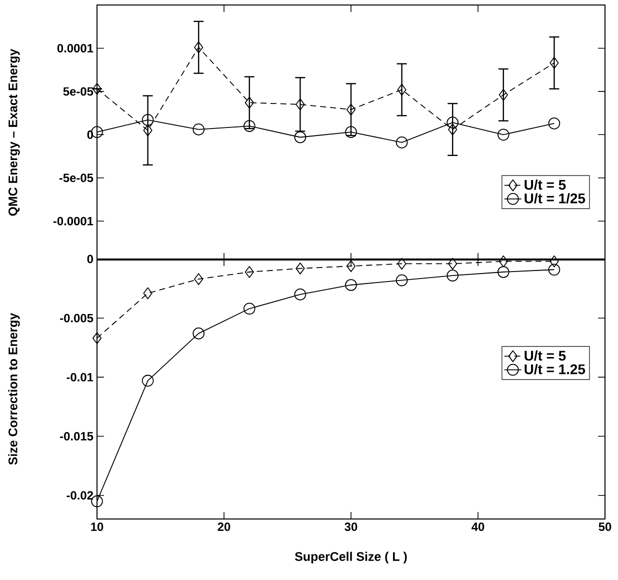  Describe the element at coordinates (555, 198) in the screenshot. I see `legend-label: U/t = 1/25` at that location.